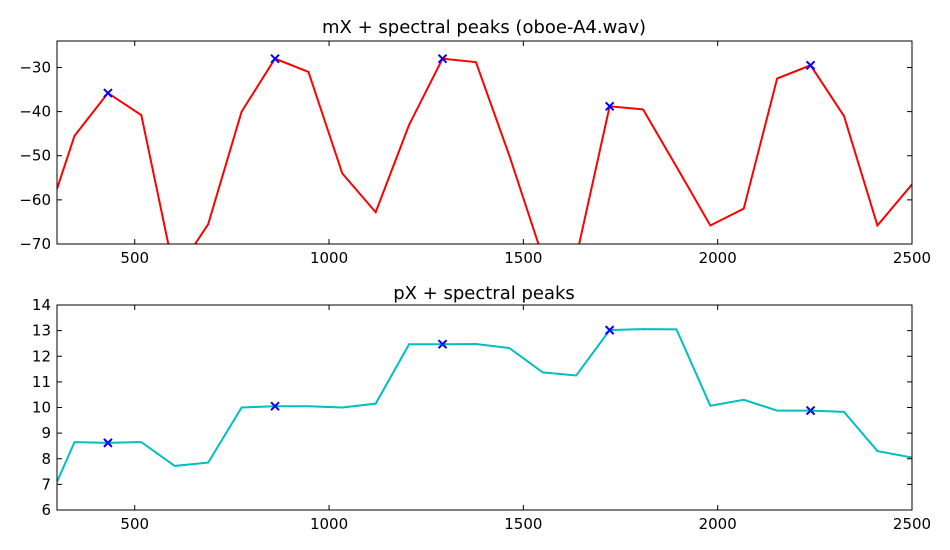 The height and width of the screenshot is (550, 950). What do you see at coordinates (35, 112) in the screenshot?
I see `y-tick-label: −40` at bounding box center [35, 112].